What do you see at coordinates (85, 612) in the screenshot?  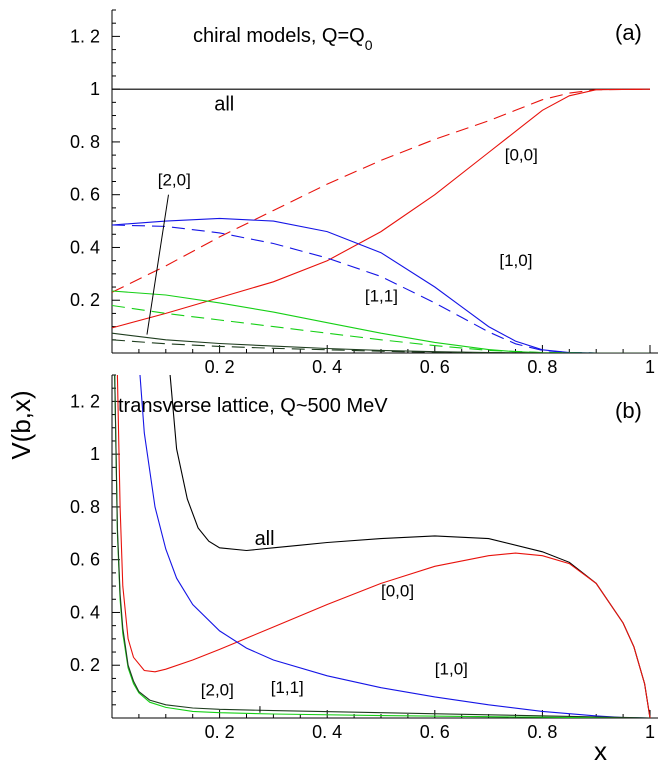 I see `panel-b-y-tick-label: 0. 4` at bounding box center [85, 612].